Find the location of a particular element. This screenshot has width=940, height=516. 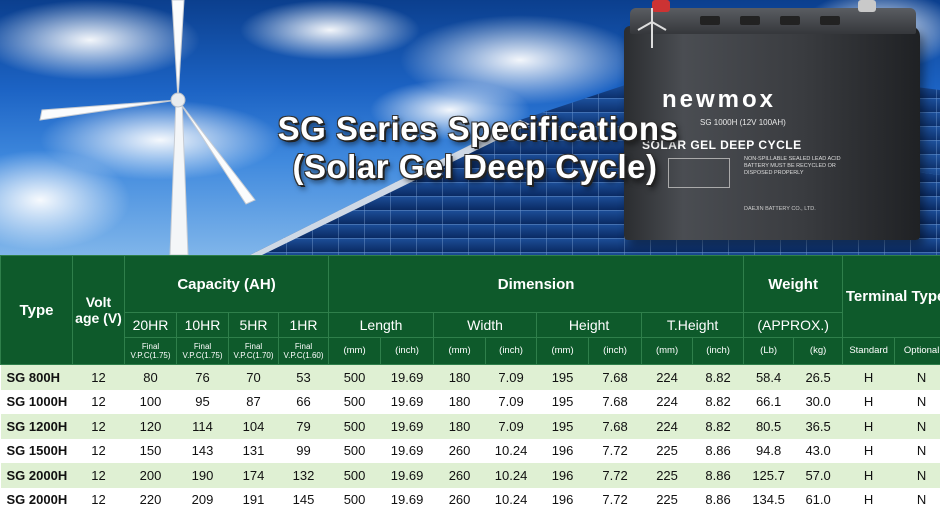

page-subtitle: (Solar Gel Deep Cycle) is located at coordinates (475, 166).